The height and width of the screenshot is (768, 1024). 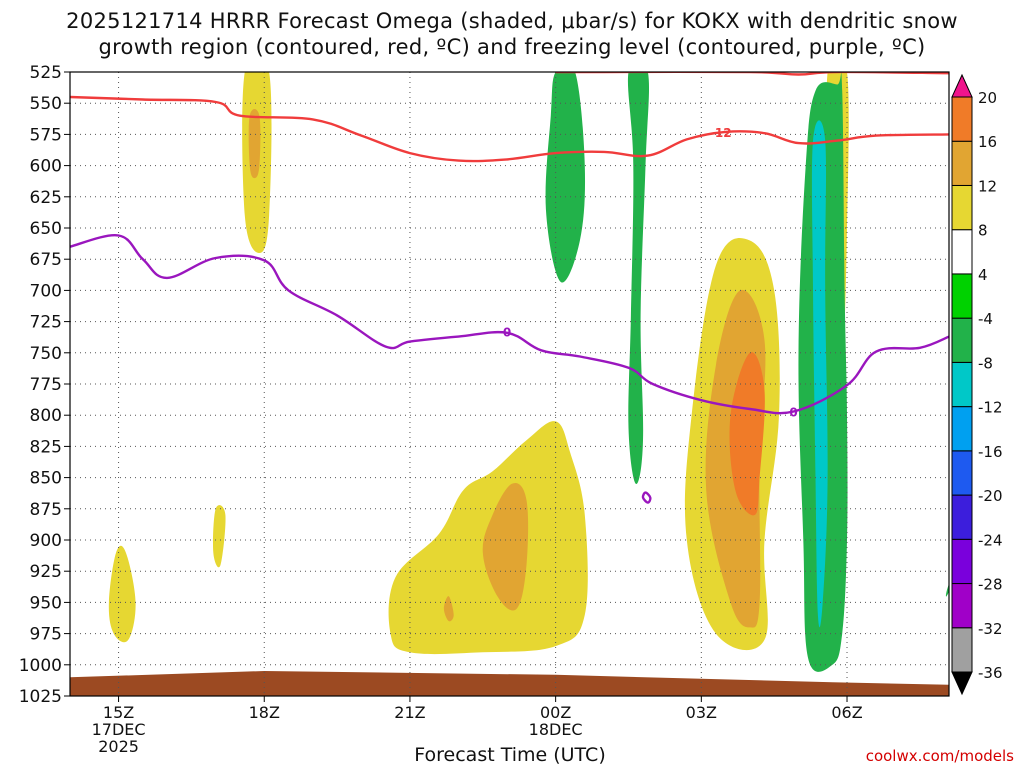 What do you see at coordinates (507, 333) in the screenshot?
I see `contour-label-freezing_level_0C-0: 0` at bounding box center [507, 333].